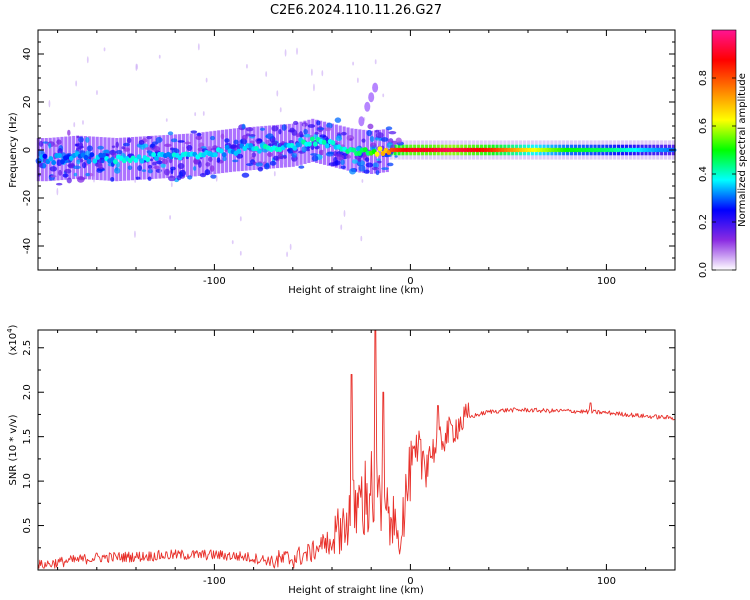  I want to click on figure-title: C2E6.2024.110.11.26.G27, so click(356, 10).